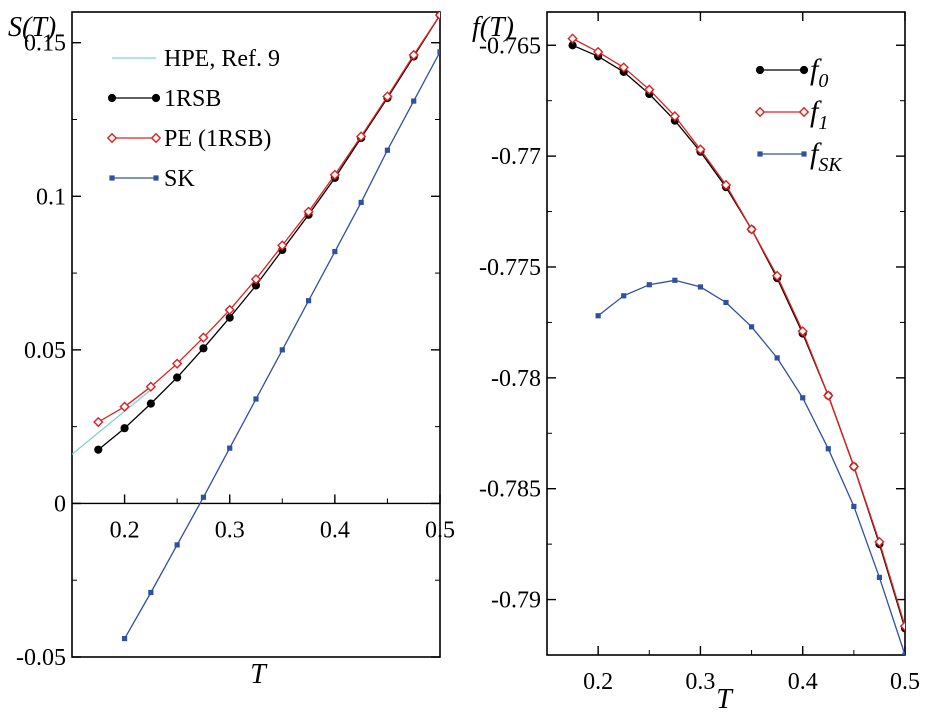  I want to click on y-tick-label: 0.1, so click(51, 197).